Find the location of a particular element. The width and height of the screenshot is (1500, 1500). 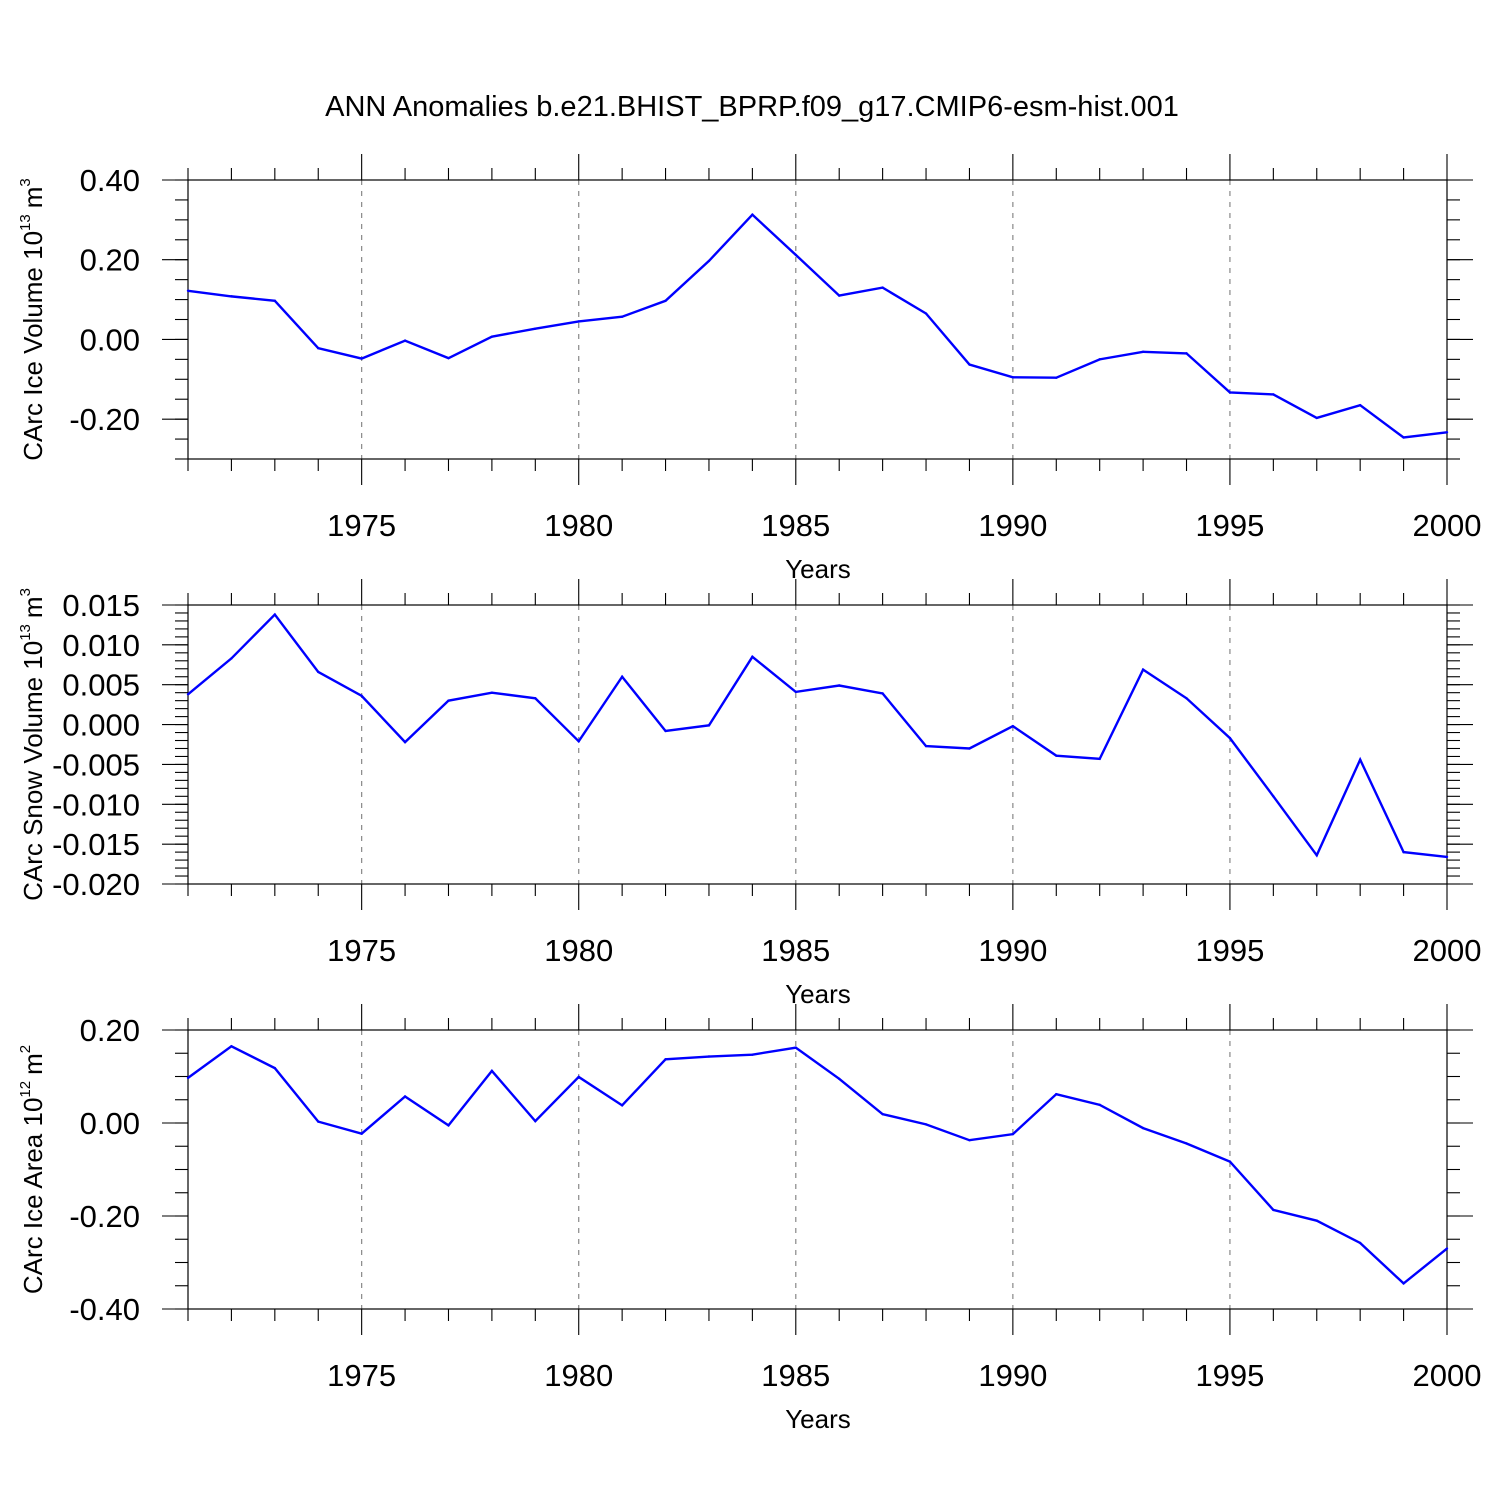

x-tick-label: 1980 is located at coordinates (578, 1375).